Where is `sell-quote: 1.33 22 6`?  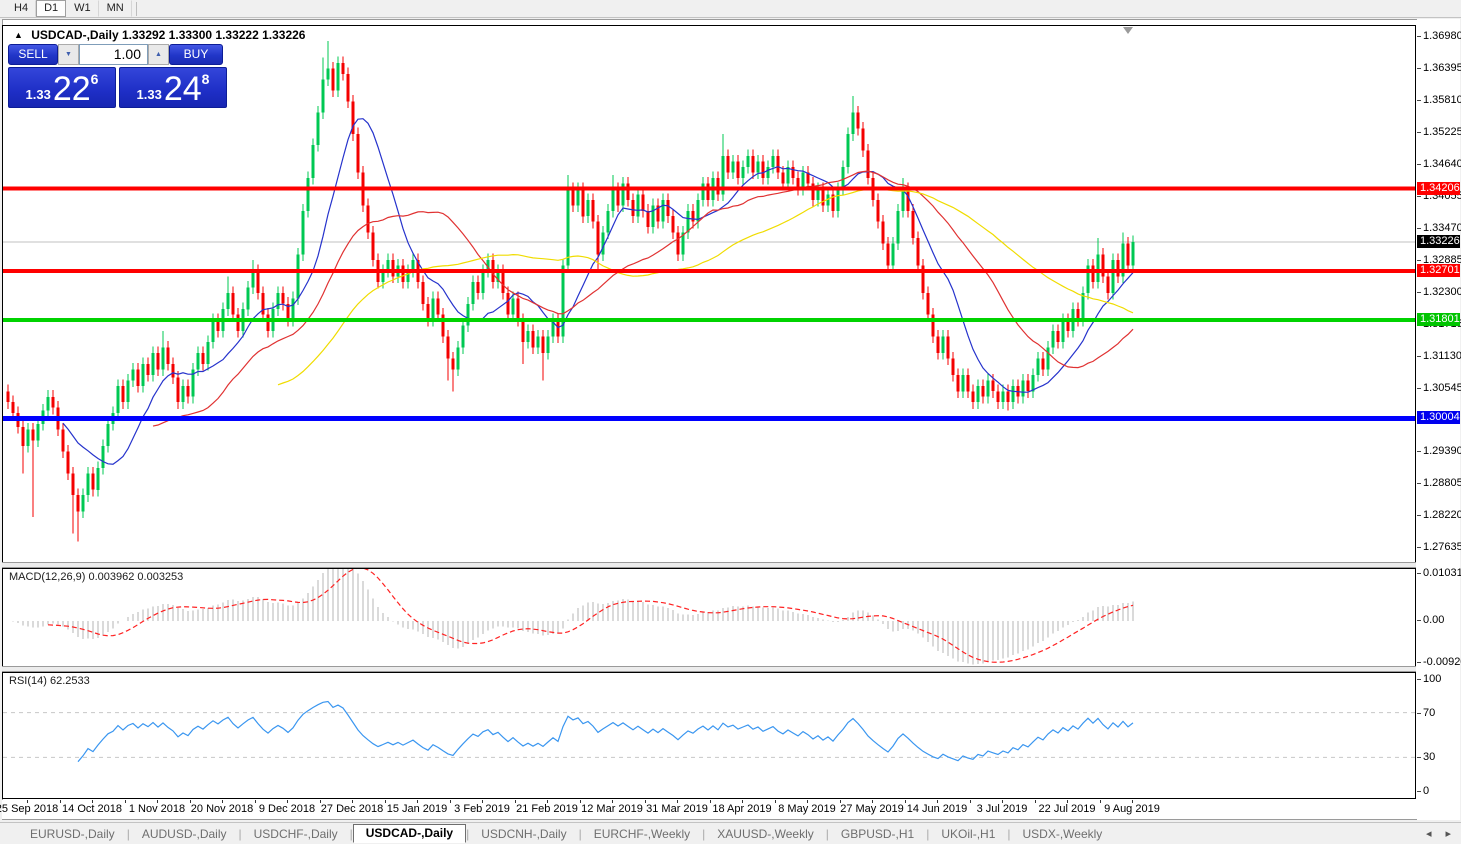
sell-quote: 1.33 22 6 is located at coordinates (62, 87).